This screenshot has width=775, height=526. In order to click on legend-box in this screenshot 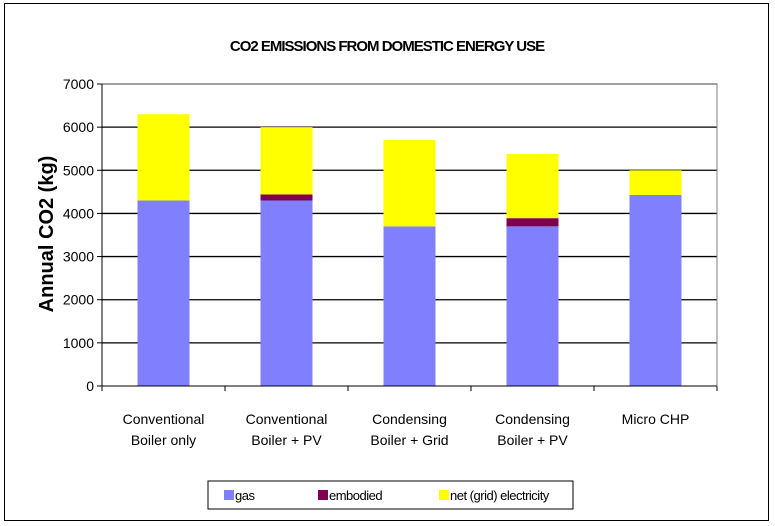, I will do `click(390, 495)`.